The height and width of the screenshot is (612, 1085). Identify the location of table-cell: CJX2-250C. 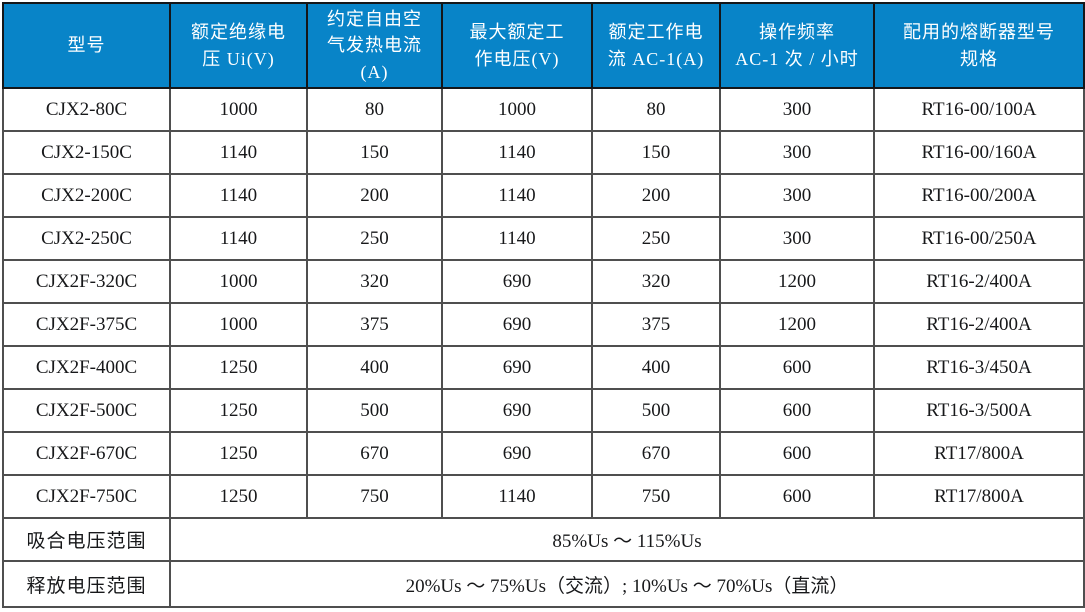
(86, 238).